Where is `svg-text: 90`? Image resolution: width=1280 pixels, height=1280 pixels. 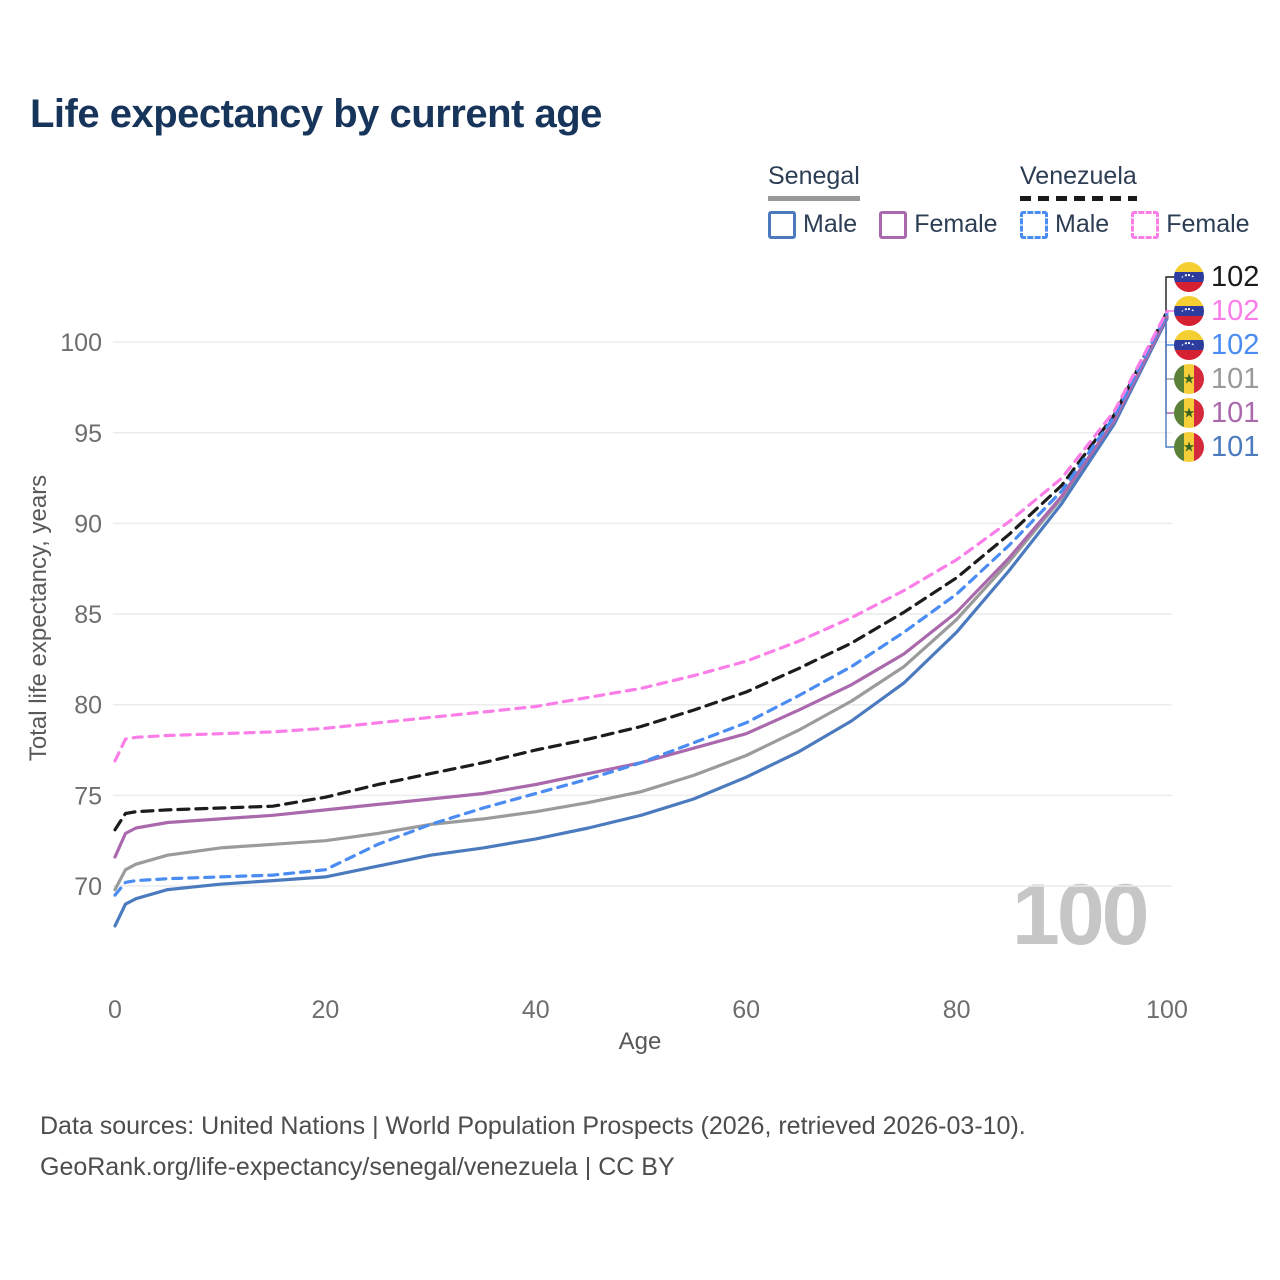 svg-text: 90 is located at coordinates (88, 524).